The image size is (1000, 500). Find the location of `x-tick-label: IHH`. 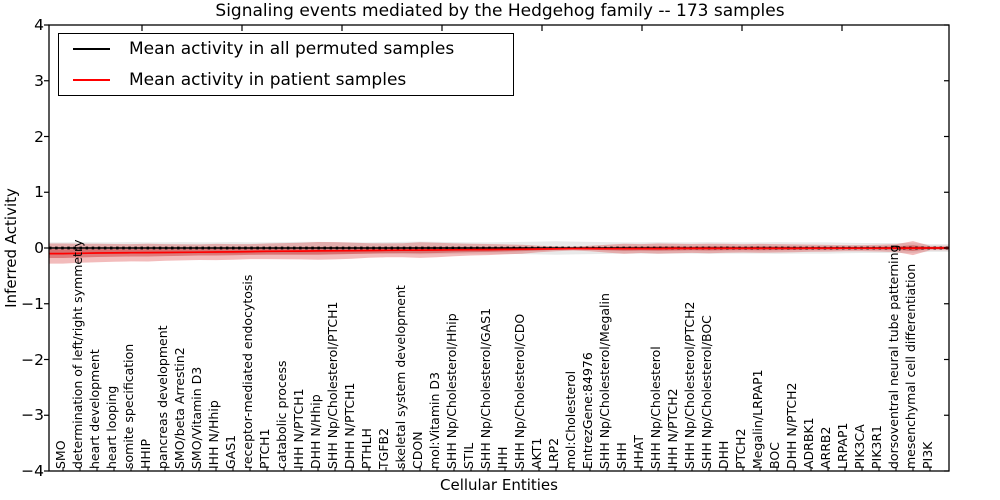

x-tick-label: IHH is located at coordinates (502, 458).